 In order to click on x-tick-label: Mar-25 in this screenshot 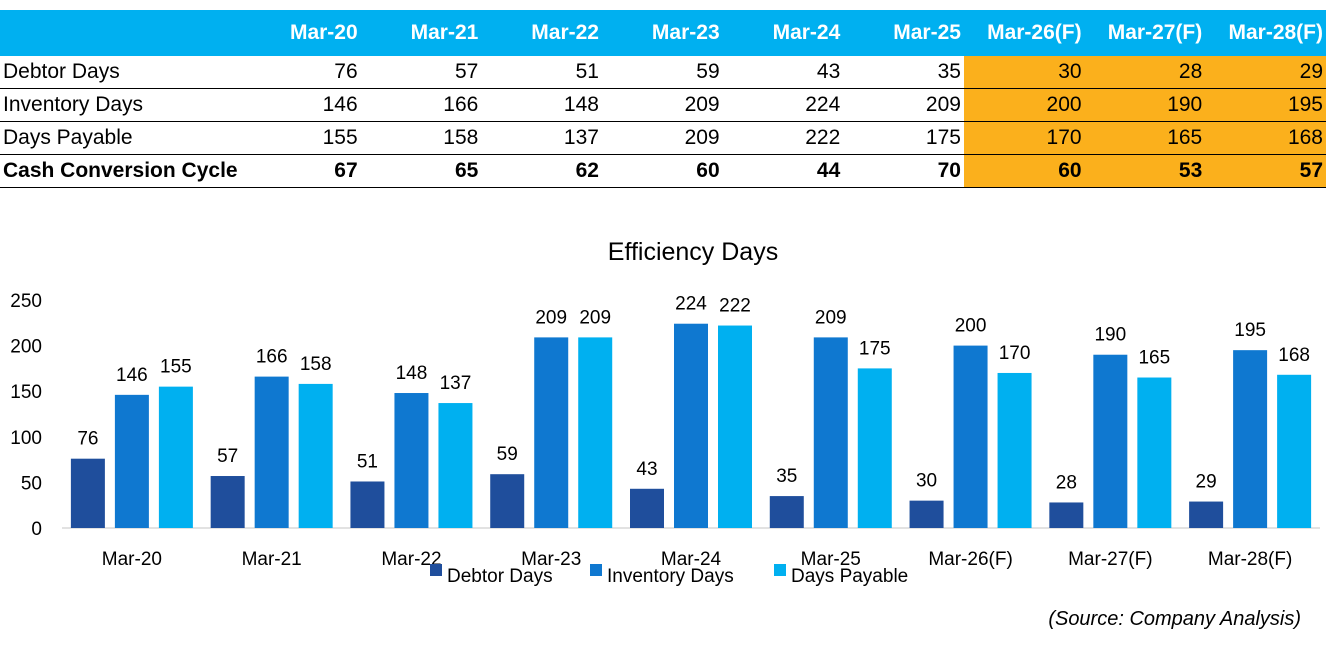, I will do `click(831, 559)`.